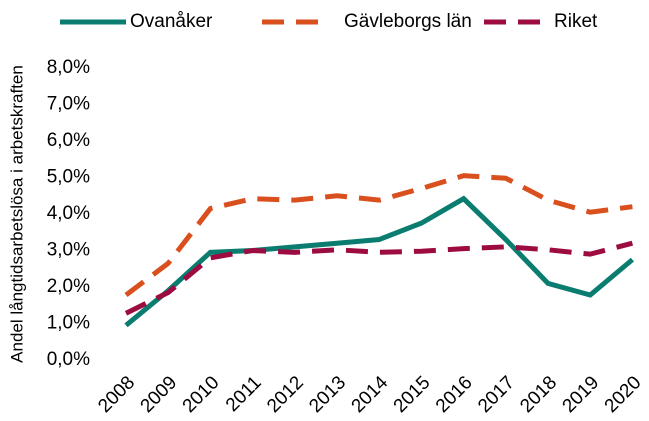 Image resolution: width=649 pixels, height=421 pixels. Describe the element at coordinates (116, 394) in the screenshot. I see `x-tick-label: 2008` at that location.